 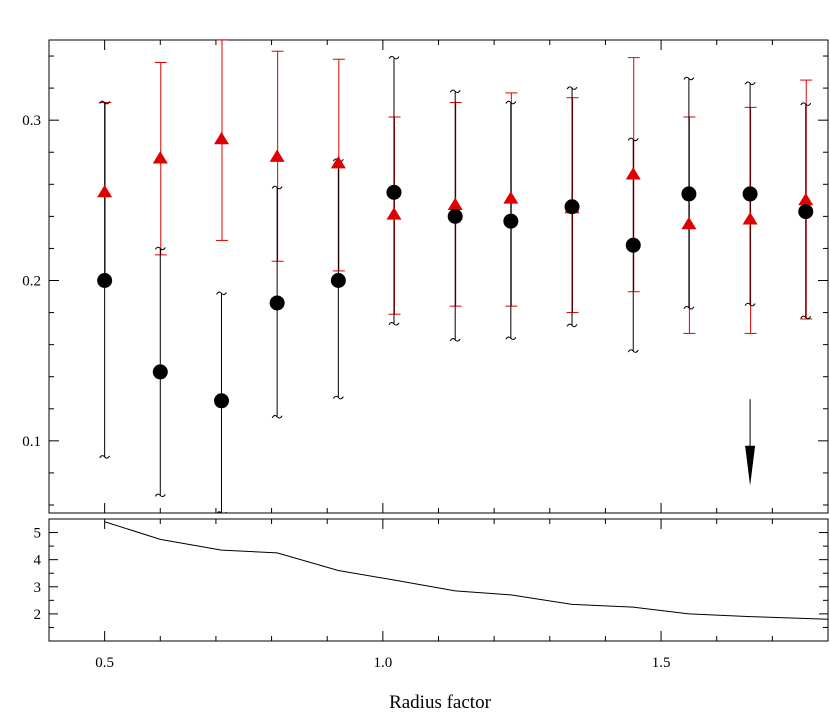 I want to click on y-tick-label: 0.1, so click(x=31, y=442).